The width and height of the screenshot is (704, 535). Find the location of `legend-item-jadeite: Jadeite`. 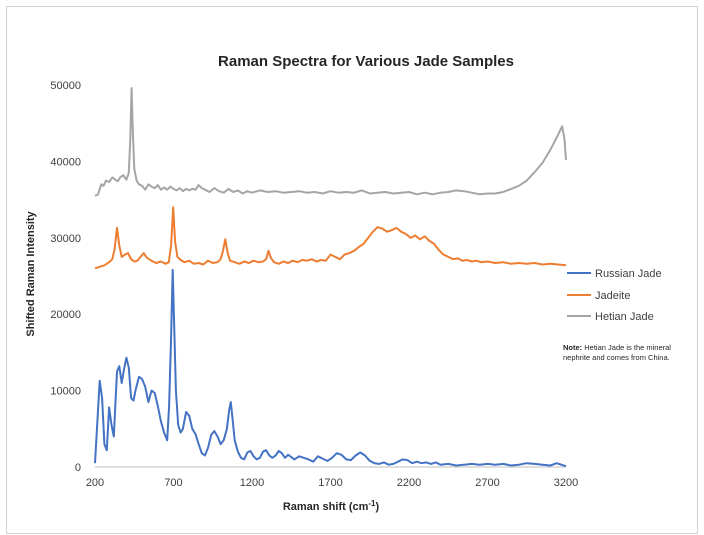

legend-item-jadeite: Jadeite is located at coordinates (598, 296).